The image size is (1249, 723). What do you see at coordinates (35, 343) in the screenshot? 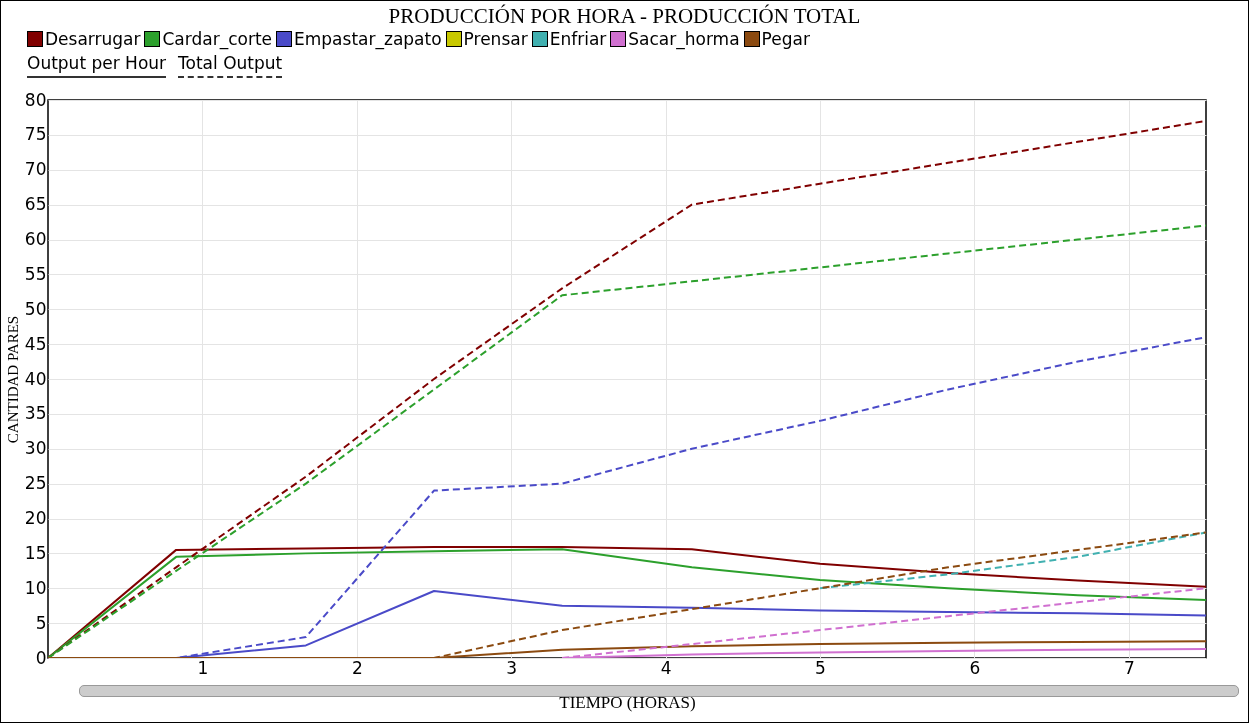
I see `y-tick-label: 45` at bounding box center [35, 343].